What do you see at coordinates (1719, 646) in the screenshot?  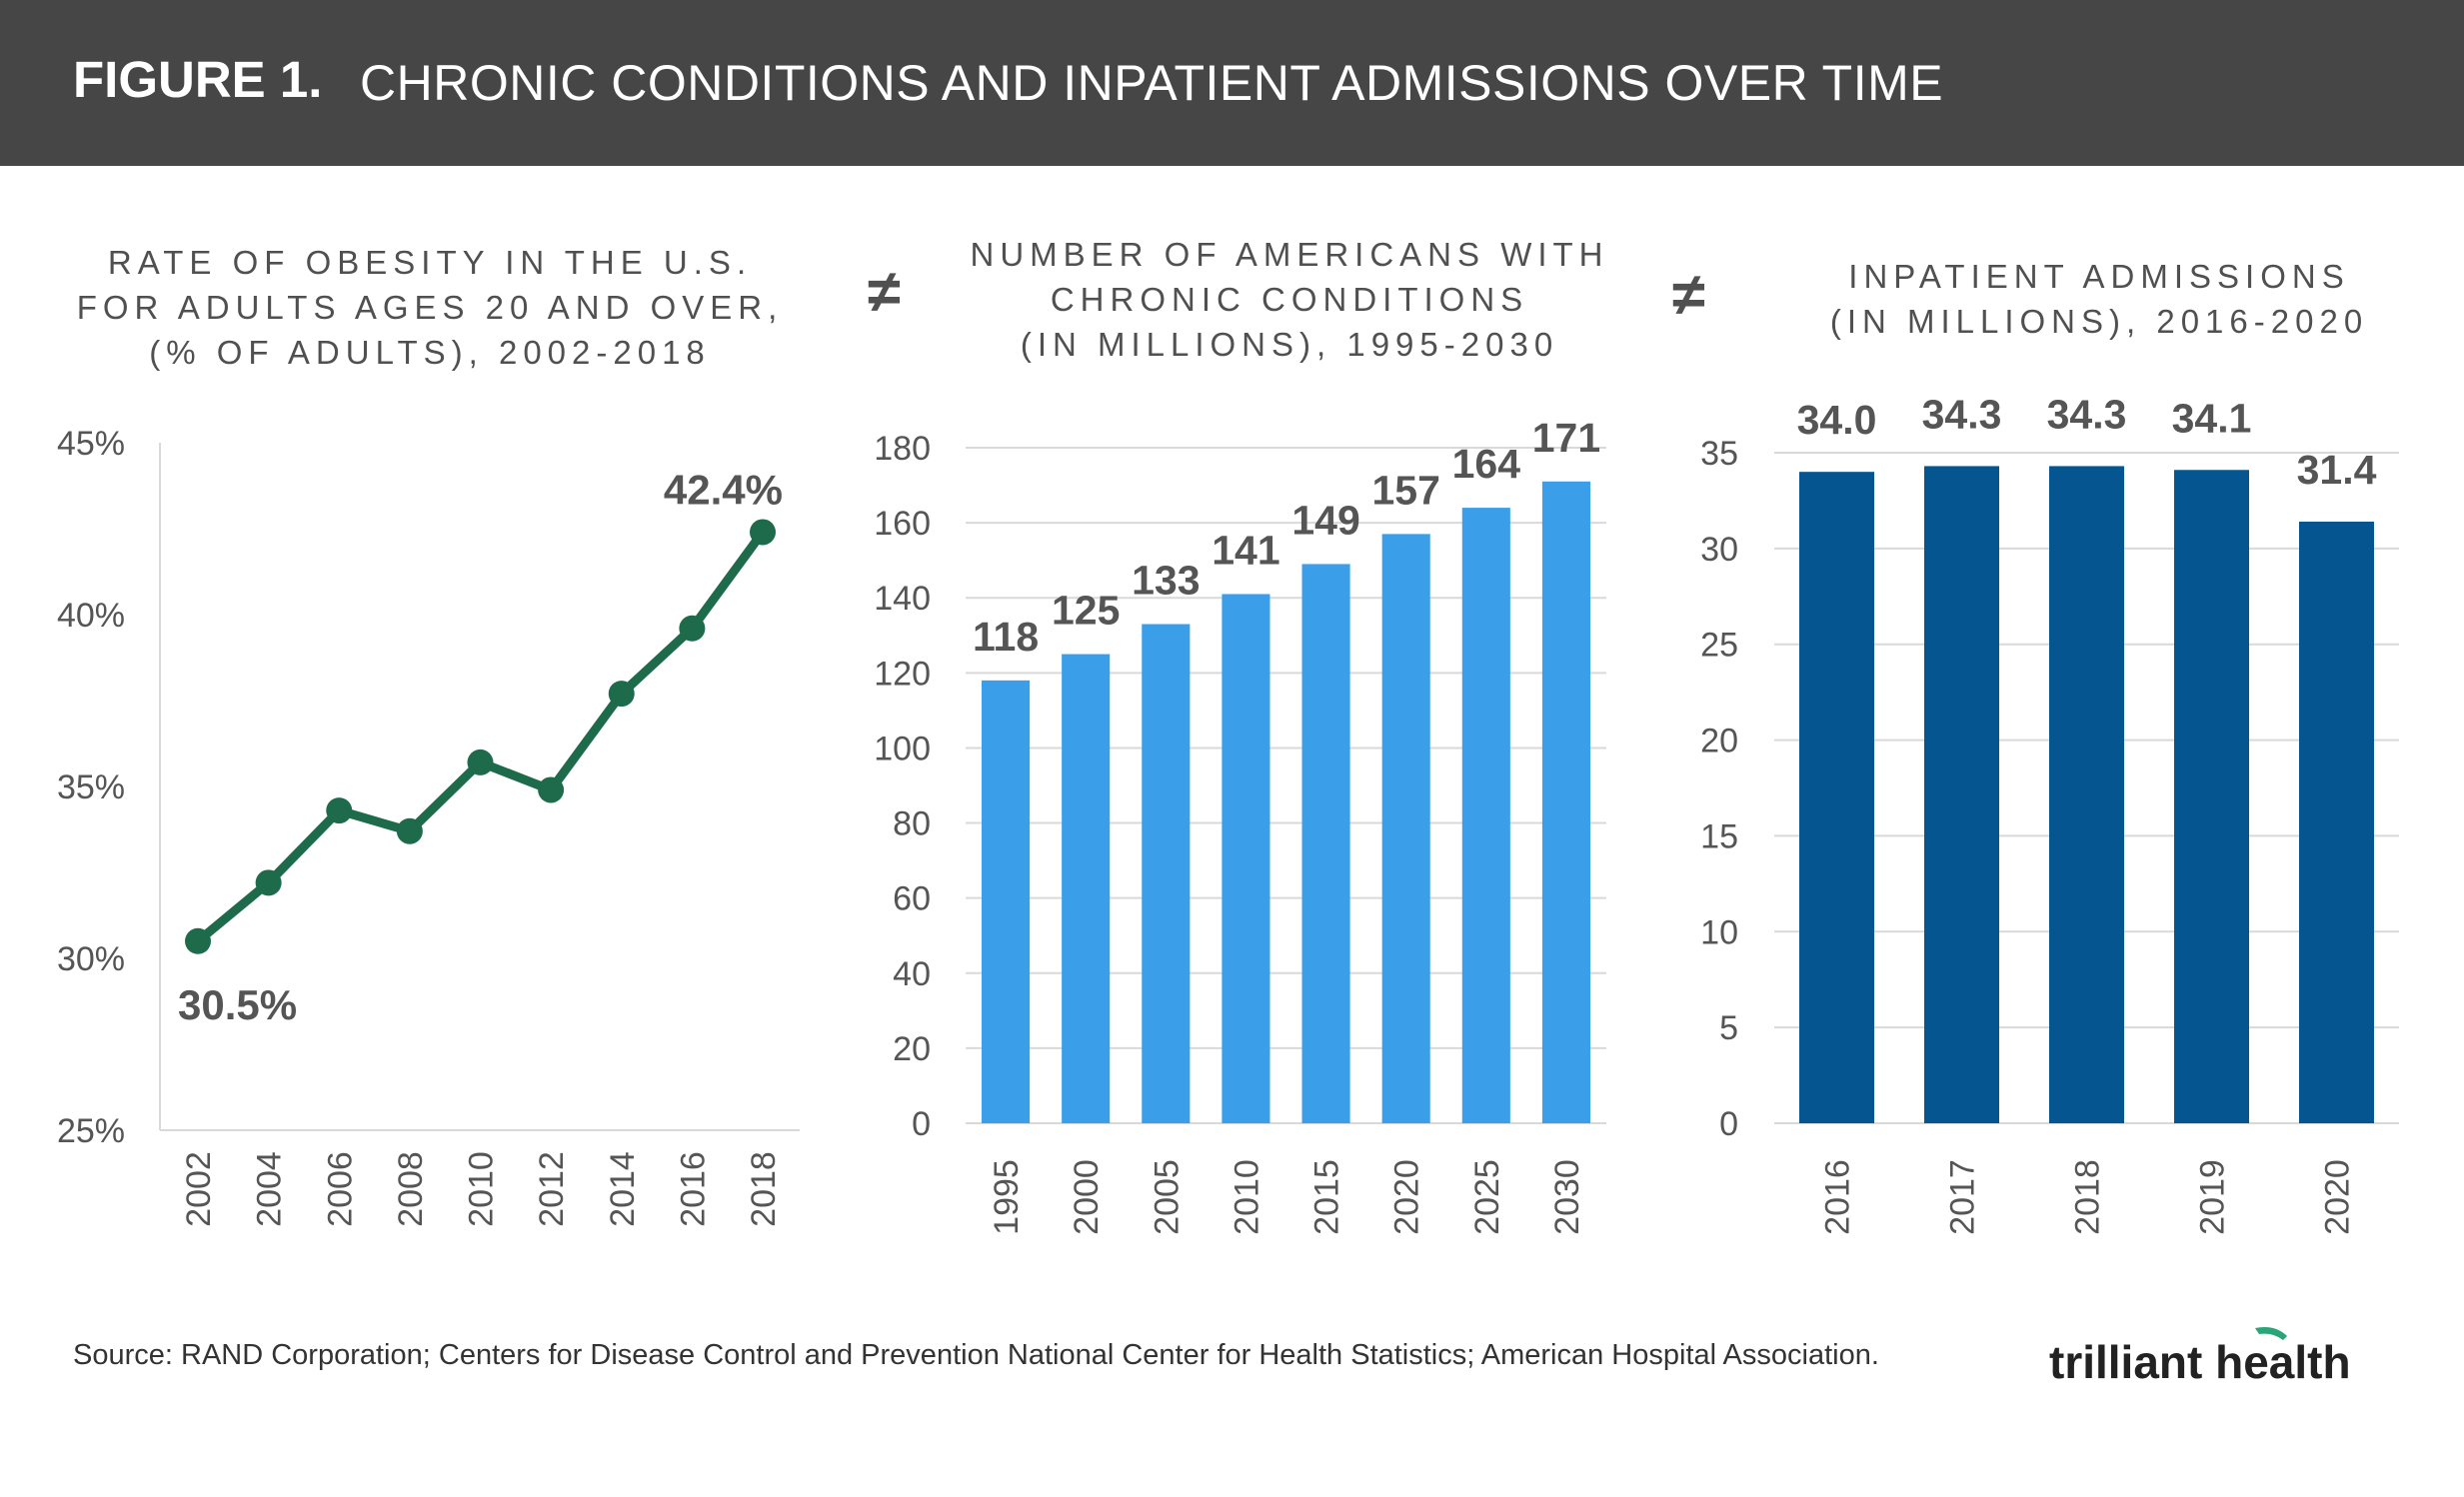 I see `y-tick-label: 25` at bounding box center [1719, 646].